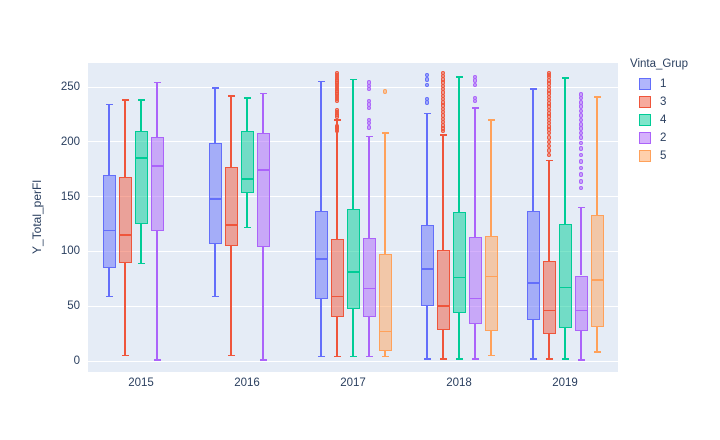 Image resolution: width=720 pixels, height=440 pixels. Describe the element at coordinates (76, 361) in the screenshot. I see `y-tick-label-0: 0` at that location.